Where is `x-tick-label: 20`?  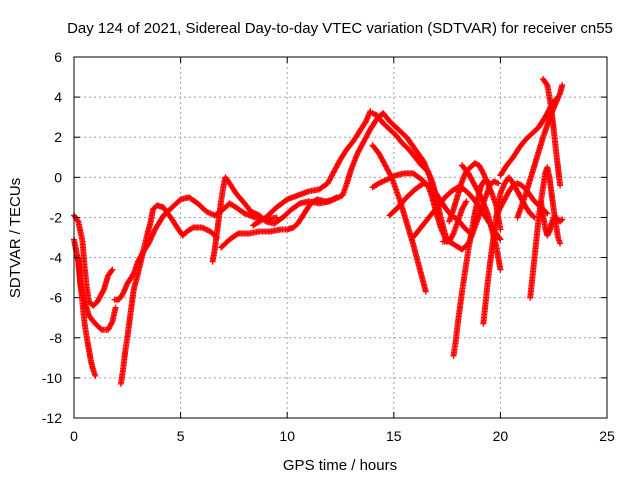 x-tick-label: 20 is located at coordinates (501, 436).